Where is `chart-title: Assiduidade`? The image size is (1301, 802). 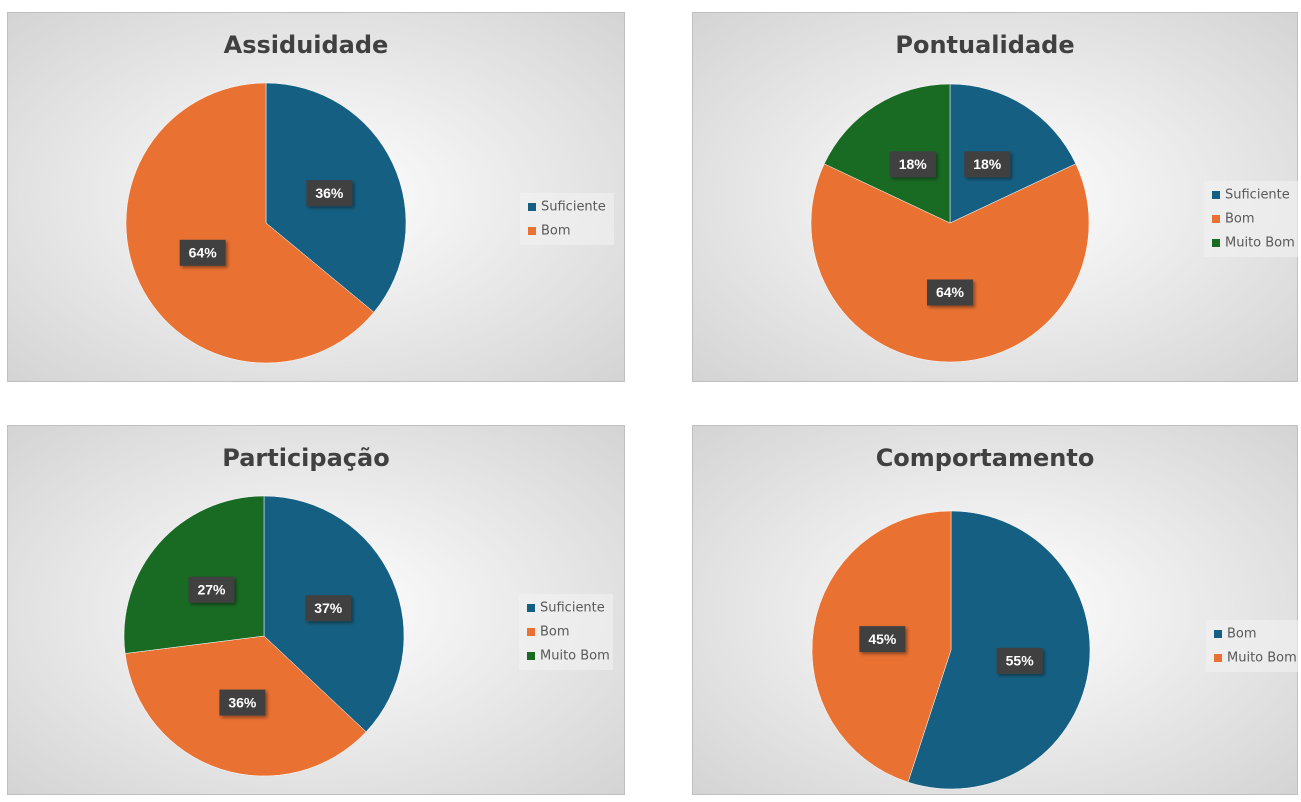 chart-title: Assiduidade is located at coordinates (306, 45).